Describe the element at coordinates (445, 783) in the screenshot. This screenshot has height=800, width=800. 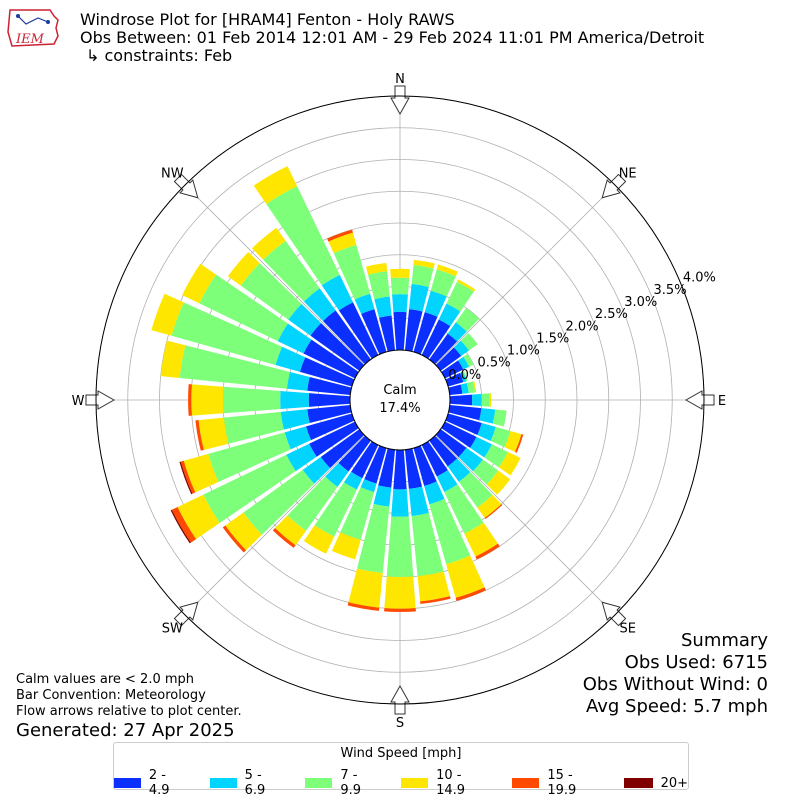
I see `legend-item: 10 - 14.9` at that location.